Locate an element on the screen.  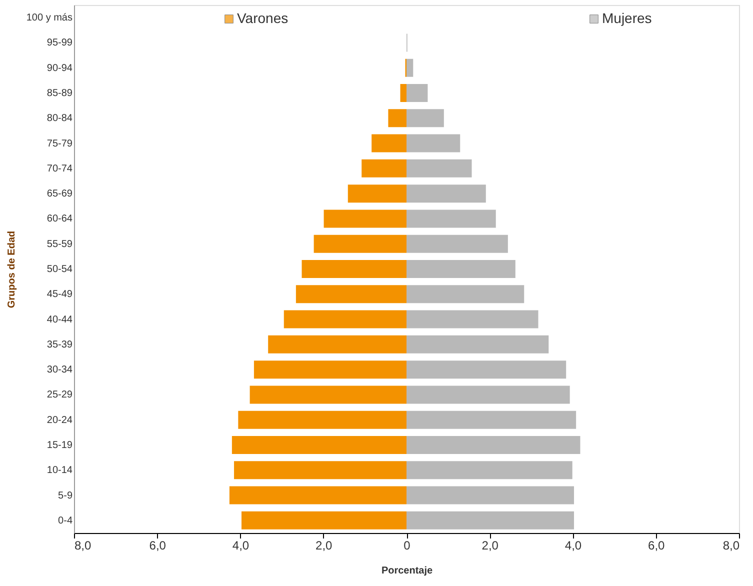
y-tick-label: 30-34 is located at coordinates (59, 370).